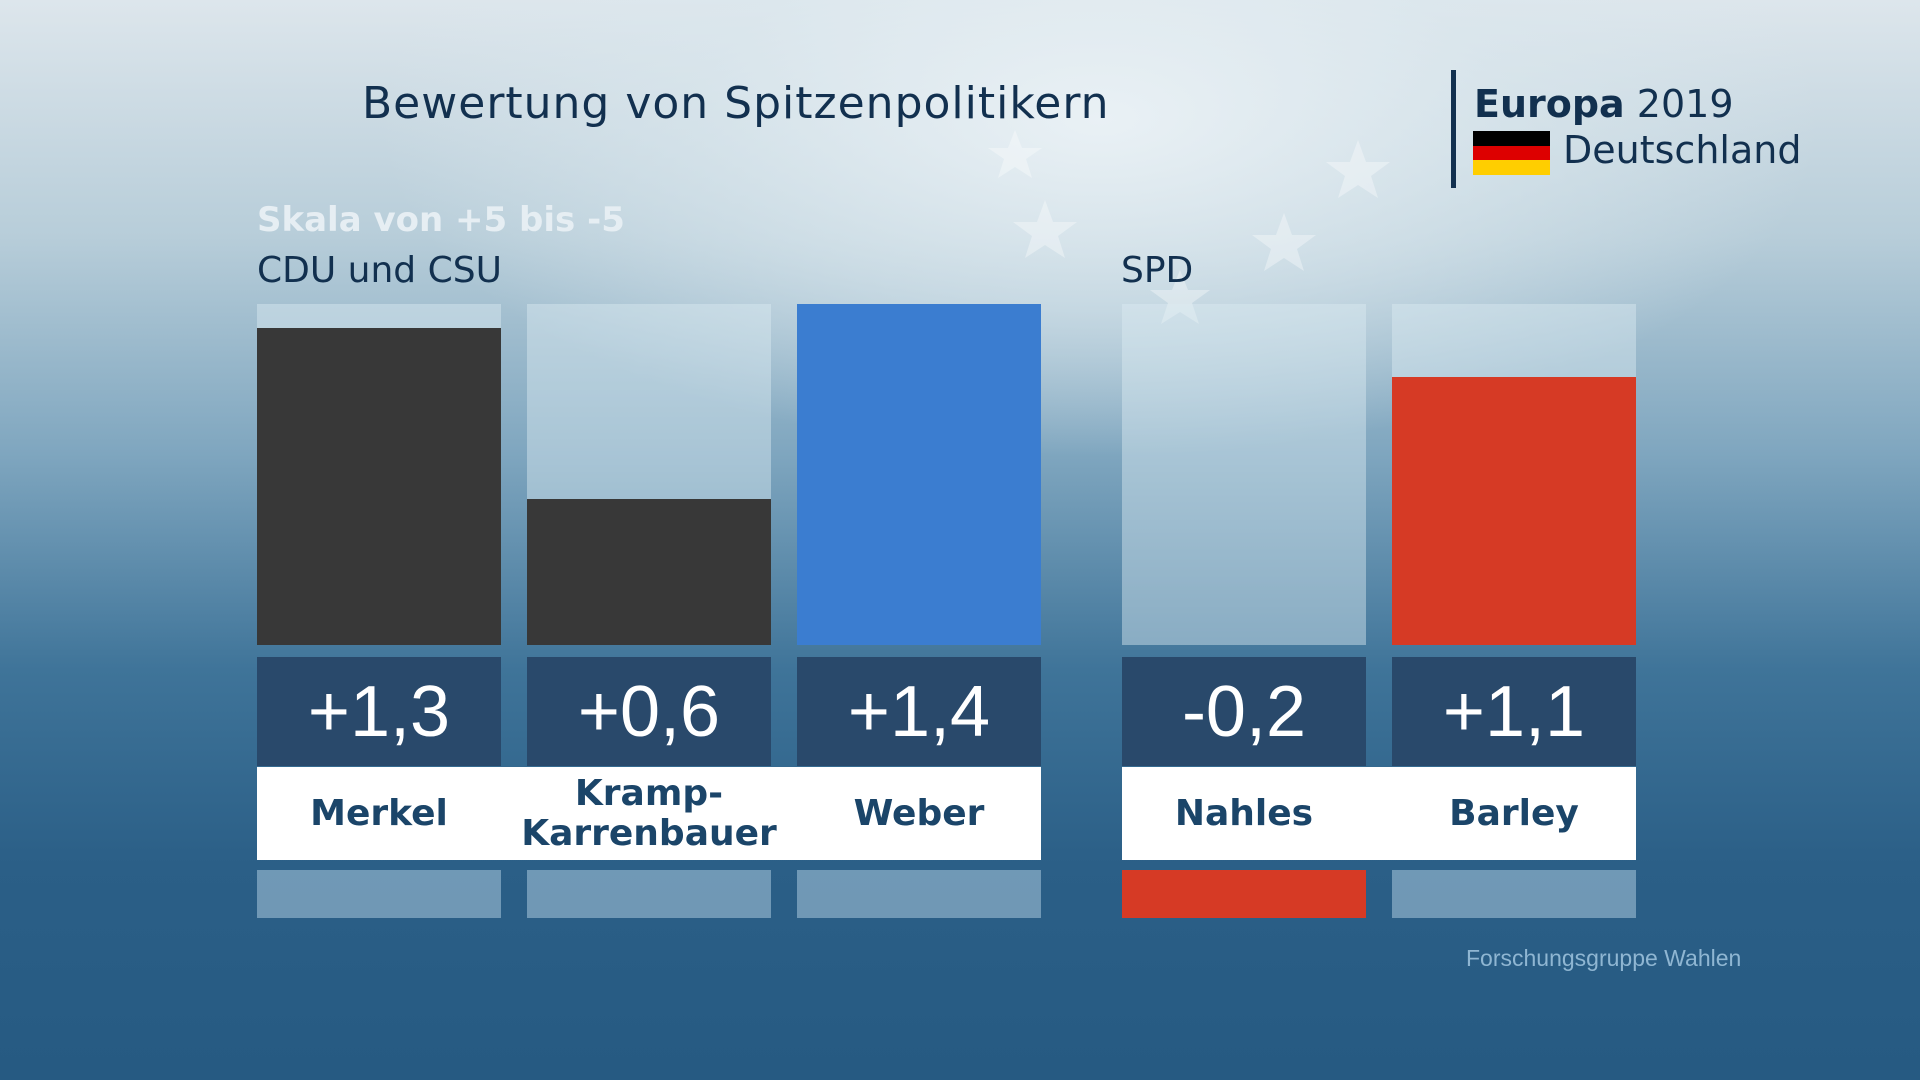  What do you see at coordinates (1511, 167) in the screenshot?
I see `flag-stripe-gold` at bounding box center [1511, 167].